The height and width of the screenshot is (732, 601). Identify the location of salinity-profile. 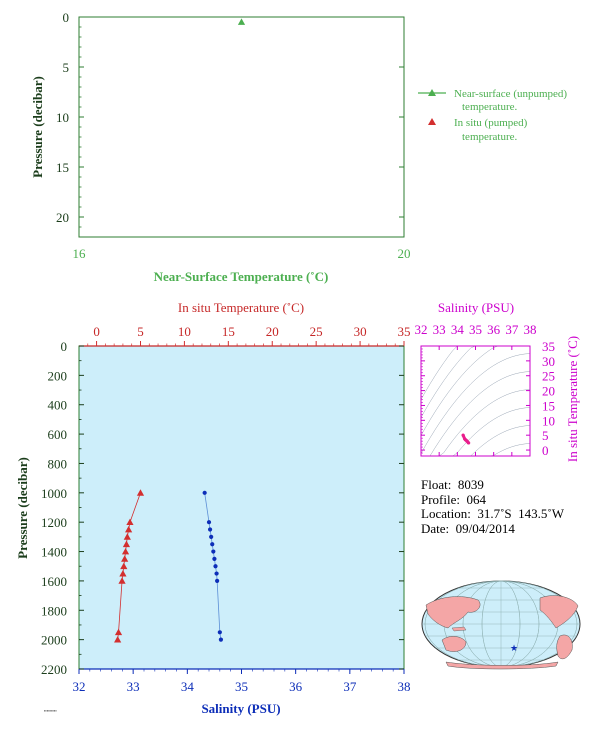
(213, 566).